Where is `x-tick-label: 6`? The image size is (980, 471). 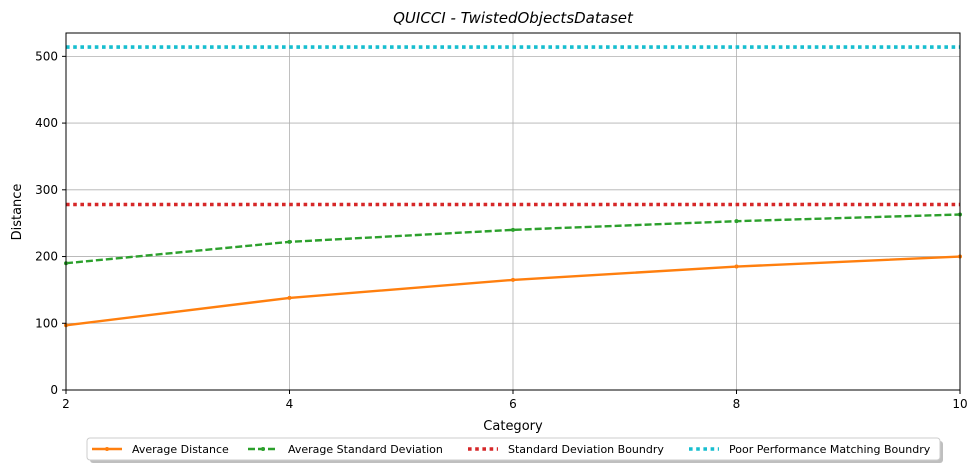
x-tick-label: 6 is located at coordinates (513, 404).